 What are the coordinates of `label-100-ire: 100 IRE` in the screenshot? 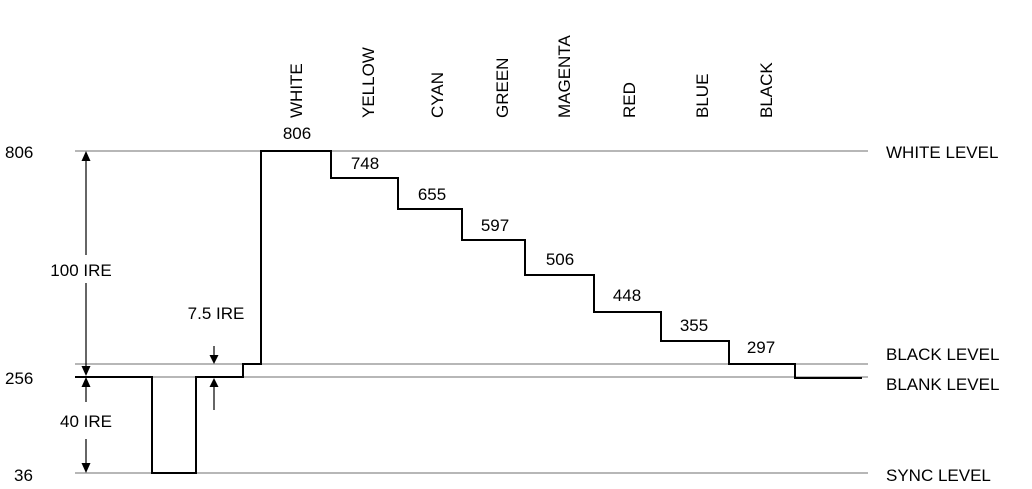 It's located at (80, 270).